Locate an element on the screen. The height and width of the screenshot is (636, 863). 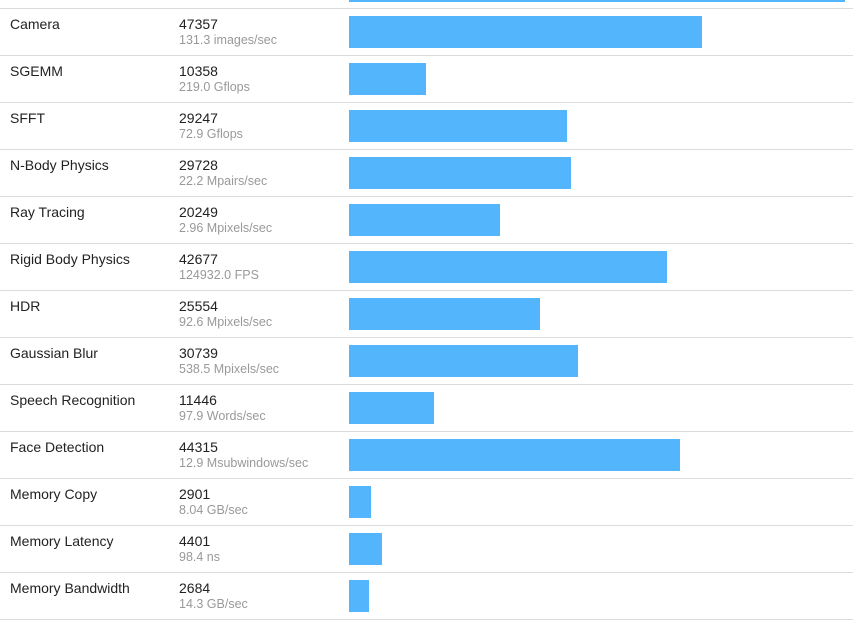
benchmark-score: 42677 is located at coordinates (198, 259).